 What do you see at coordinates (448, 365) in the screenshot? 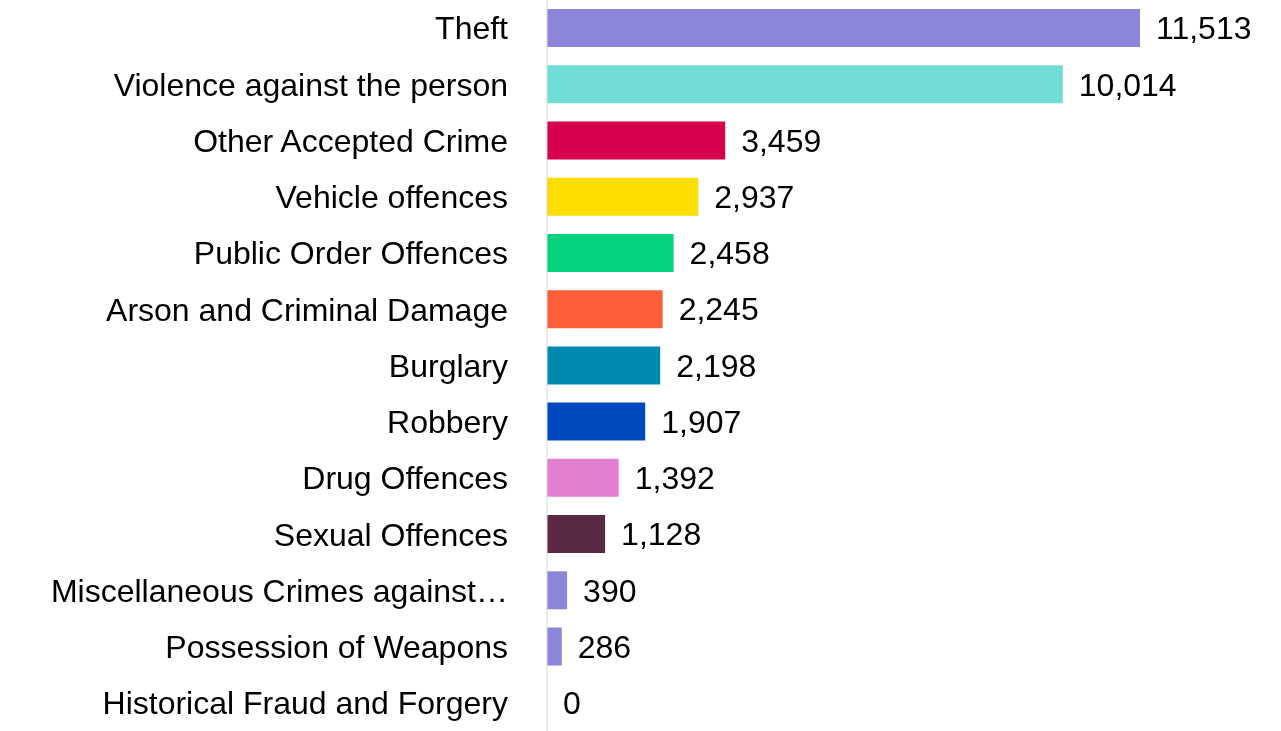
I see `y-tick-label: Burglary` at bounding box center [448, 365].